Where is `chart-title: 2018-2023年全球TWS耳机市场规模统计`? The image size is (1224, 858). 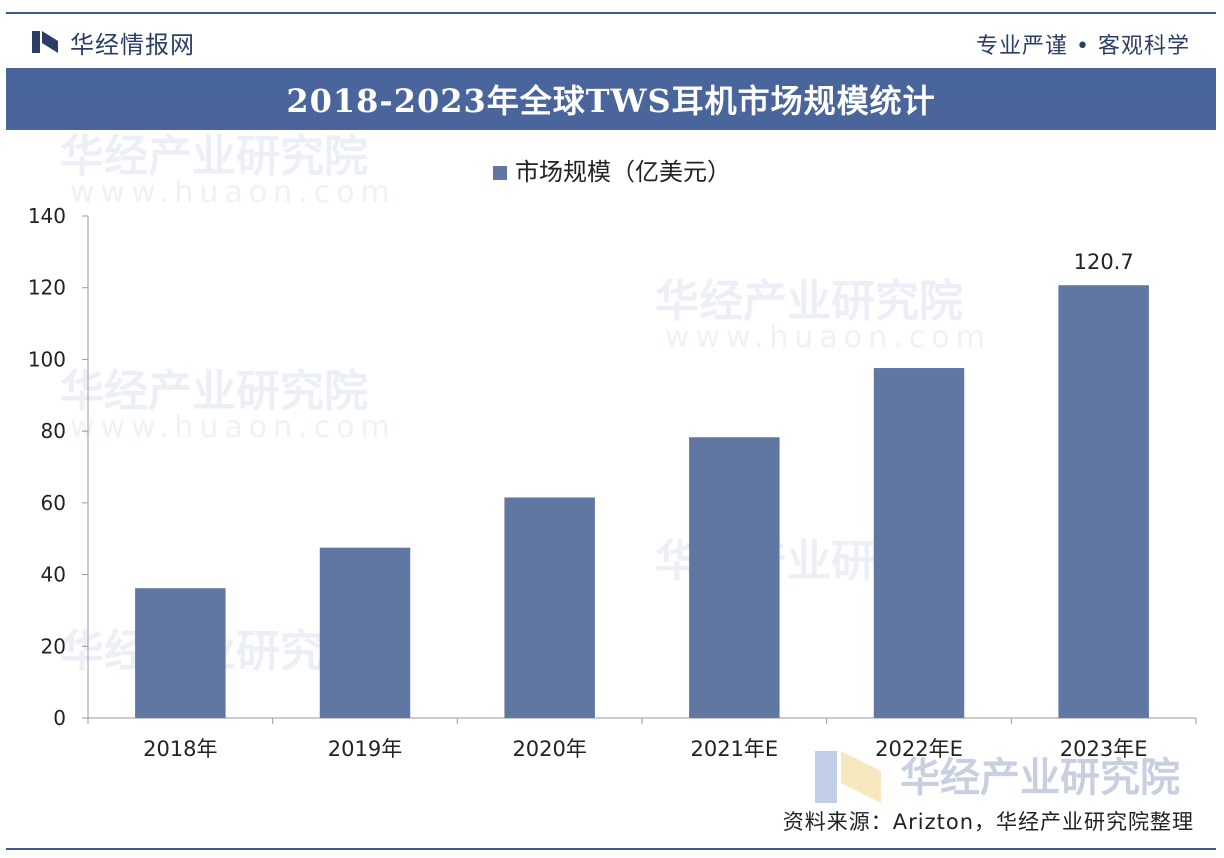
chart-title: 2018-2023年全球TWS耳机市场规模统计 is located at coordinates (611, 101).